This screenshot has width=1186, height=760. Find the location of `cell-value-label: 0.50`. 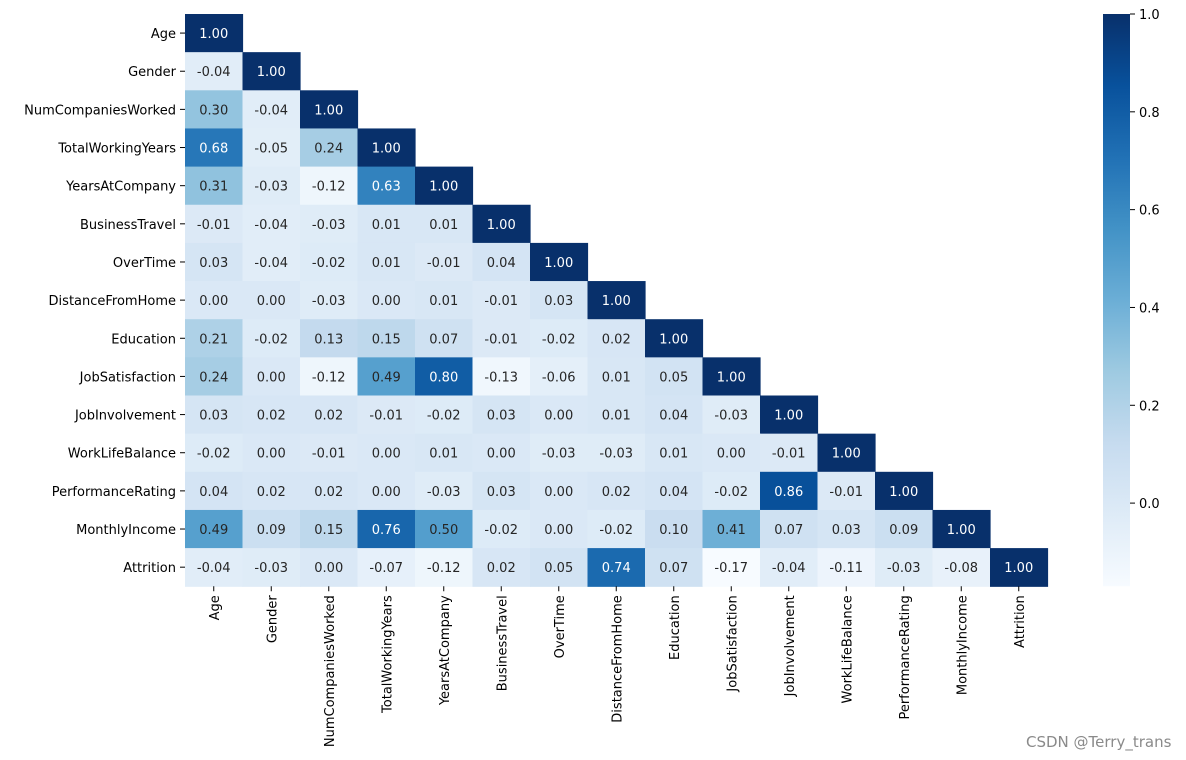

cell-value-label: 0.50 is located at coordinates (443, 530).